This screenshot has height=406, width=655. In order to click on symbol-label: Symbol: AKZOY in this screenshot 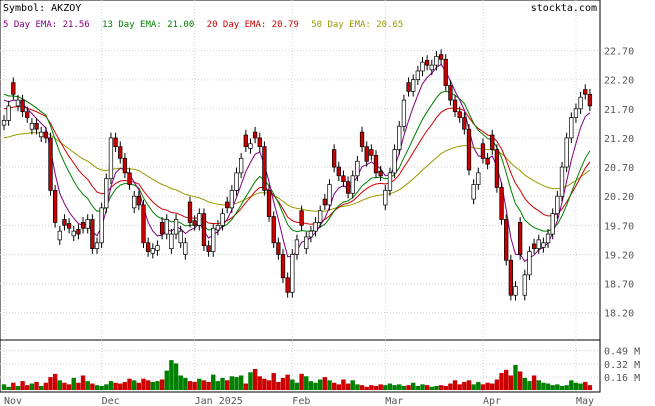, I will do `click(42, 8)`.